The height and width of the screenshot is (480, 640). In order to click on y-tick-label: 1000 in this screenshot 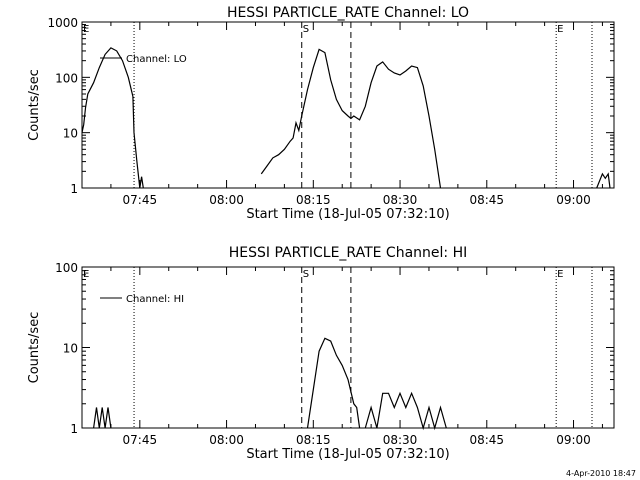, I will do `click(62, 23)`.